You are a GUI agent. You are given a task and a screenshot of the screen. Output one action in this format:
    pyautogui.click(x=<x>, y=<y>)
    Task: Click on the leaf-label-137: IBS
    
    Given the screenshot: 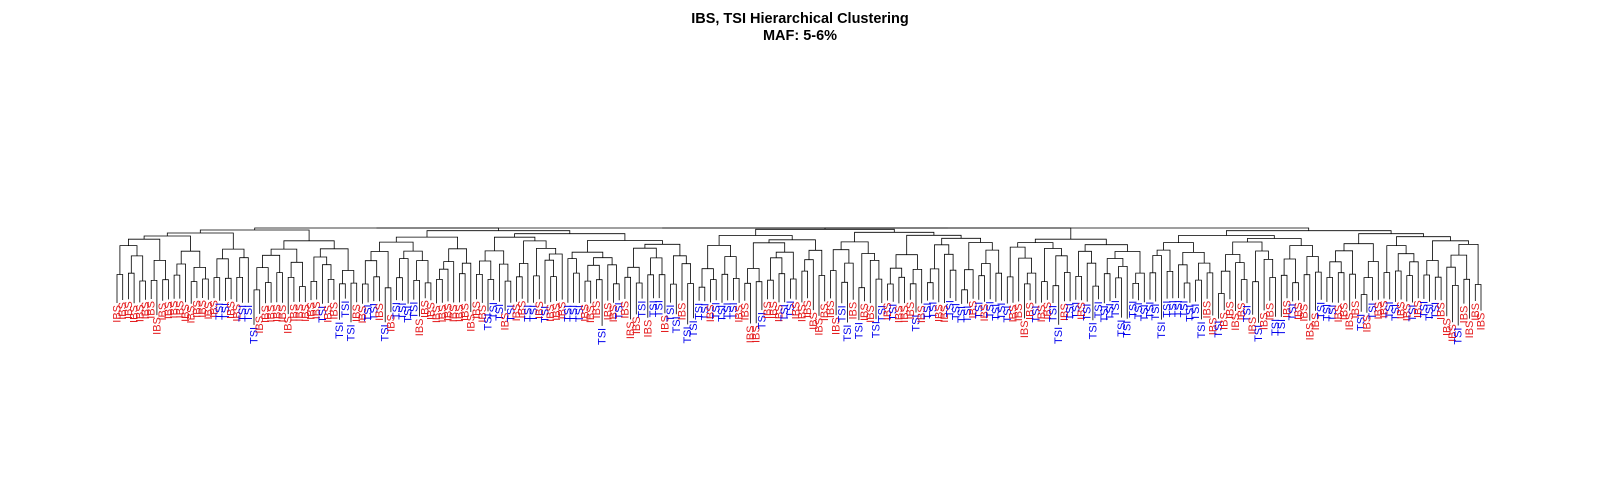 What is the action you would take?
    pyautogui.click(x=899, y=314)
    